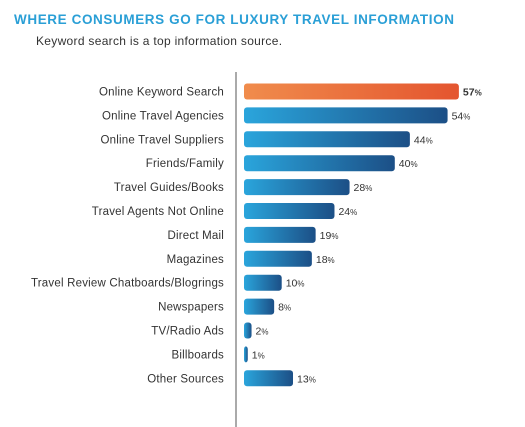 This screenshot has height=427, width=525. I want to click on value-label: 1%, so click(258, 355).